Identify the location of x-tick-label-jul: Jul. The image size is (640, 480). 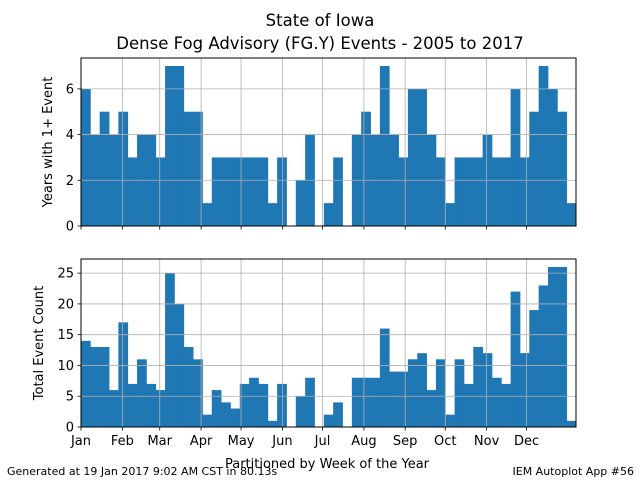
(322, 441).